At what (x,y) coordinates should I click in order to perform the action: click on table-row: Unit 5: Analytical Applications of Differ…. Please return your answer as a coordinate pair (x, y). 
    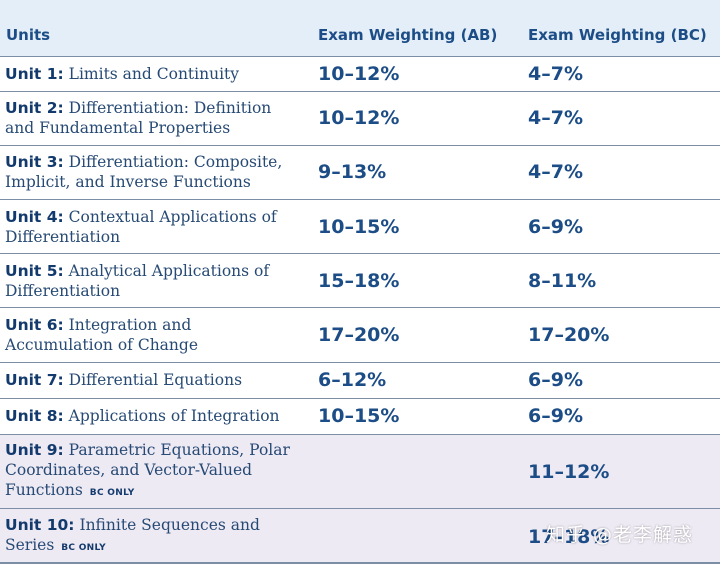
    Looking at the image, I should click on (360, 280).